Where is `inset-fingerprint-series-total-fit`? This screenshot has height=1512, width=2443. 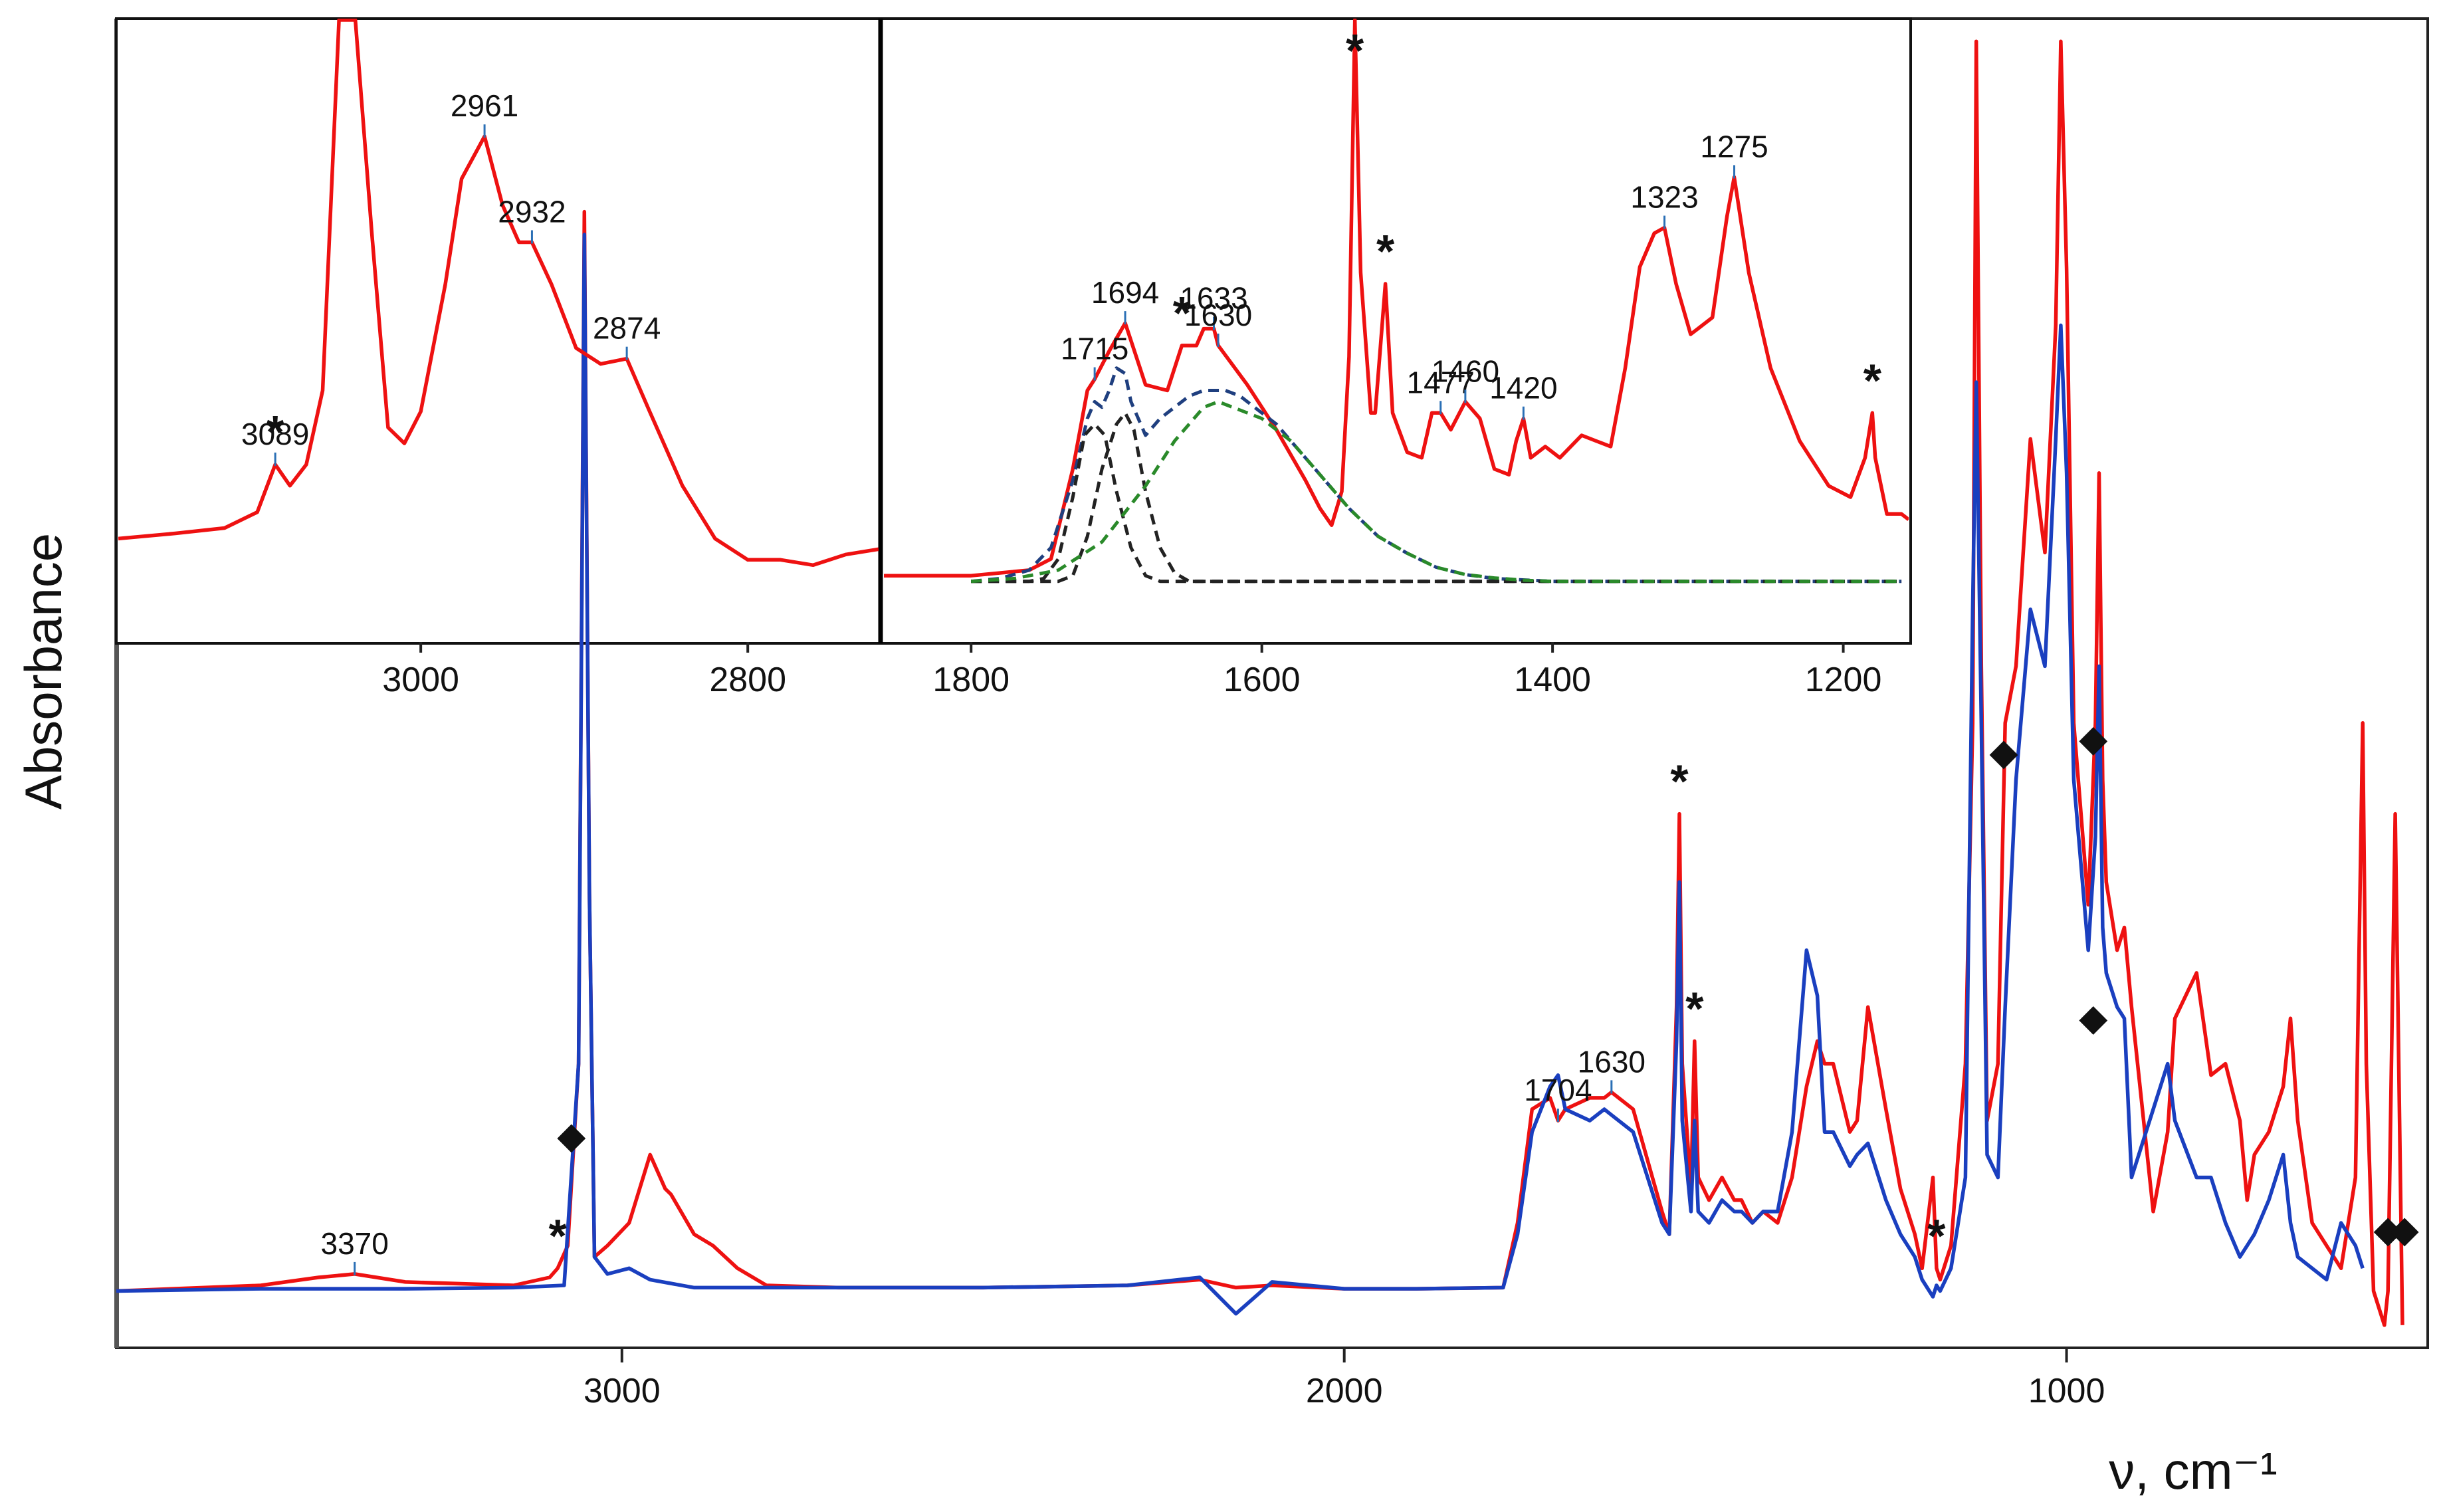
inset-fingerprint-series-total-fit is located at coordinates (1436, 475).